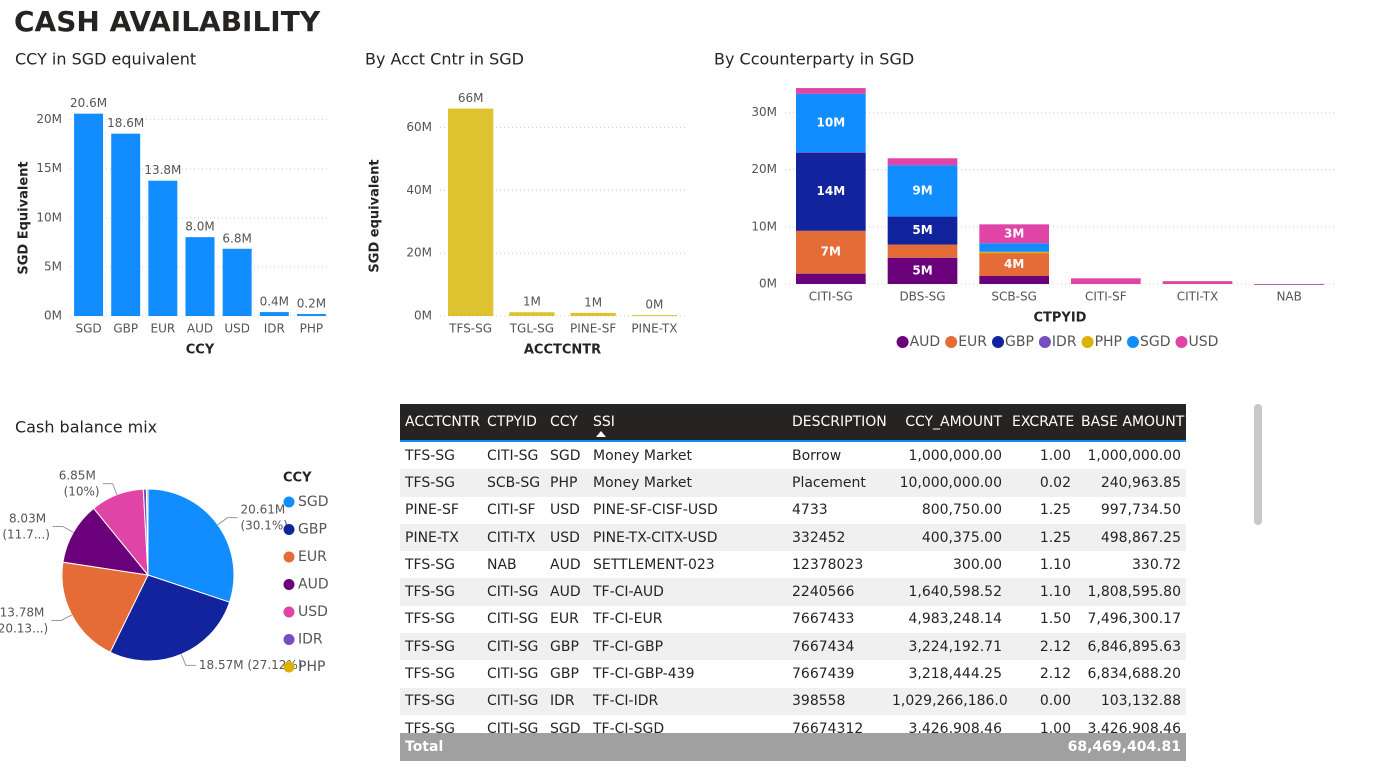  I want to click on data-label: 66M, so click(471, 98).